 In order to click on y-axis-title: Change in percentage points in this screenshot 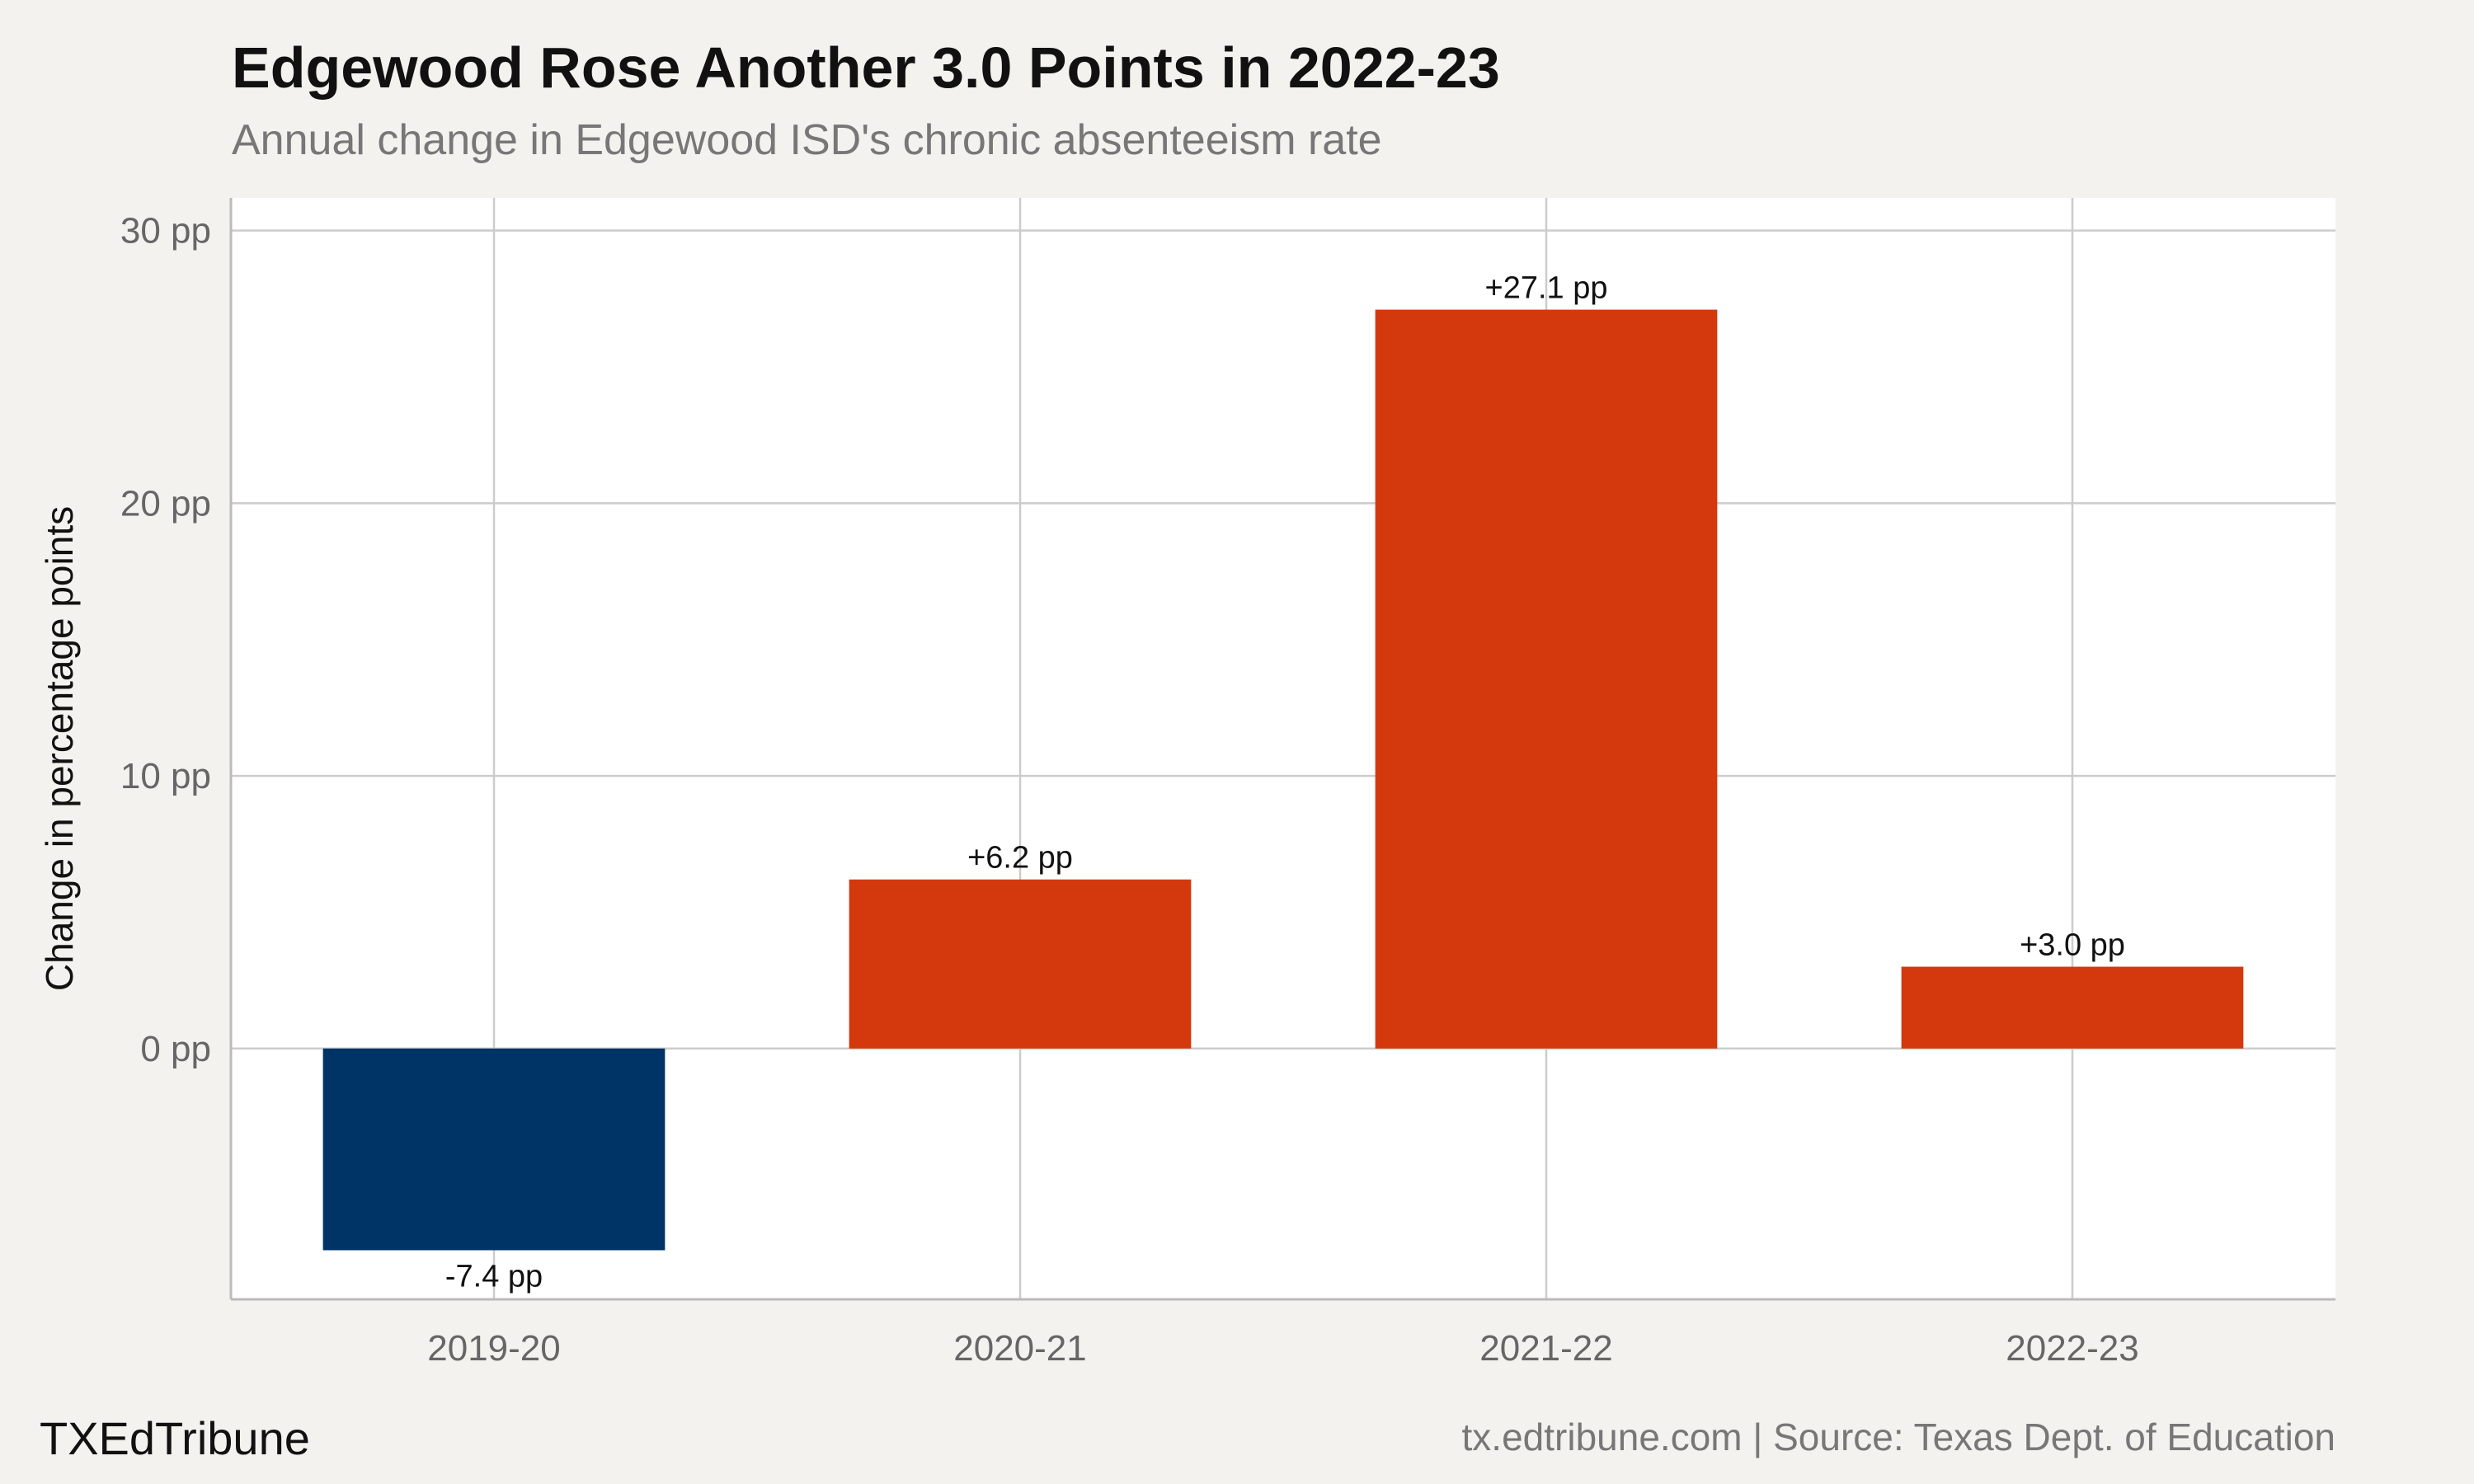, I will do `click(59, 748)`.